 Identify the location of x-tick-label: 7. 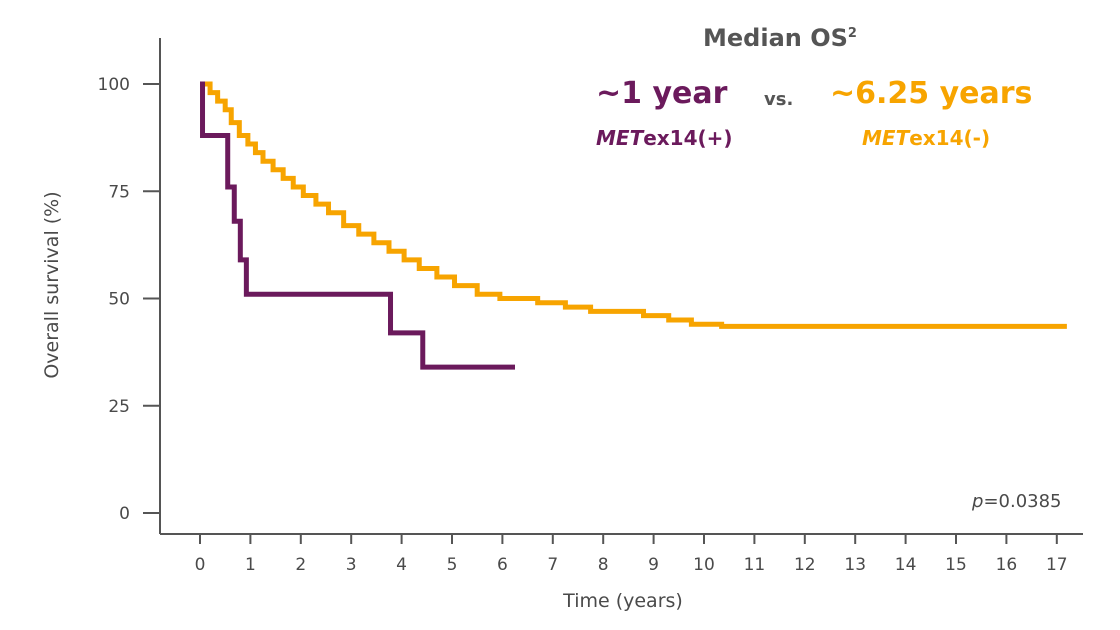
(552, 565).